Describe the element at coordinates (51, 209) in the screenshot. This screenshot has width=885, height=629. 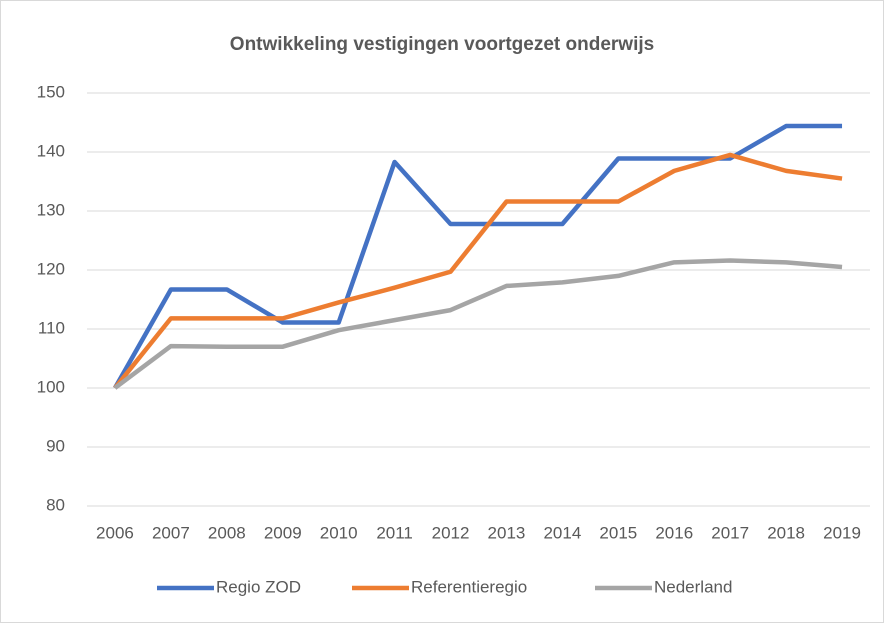
I see `y-tick-label: 130` at that location.